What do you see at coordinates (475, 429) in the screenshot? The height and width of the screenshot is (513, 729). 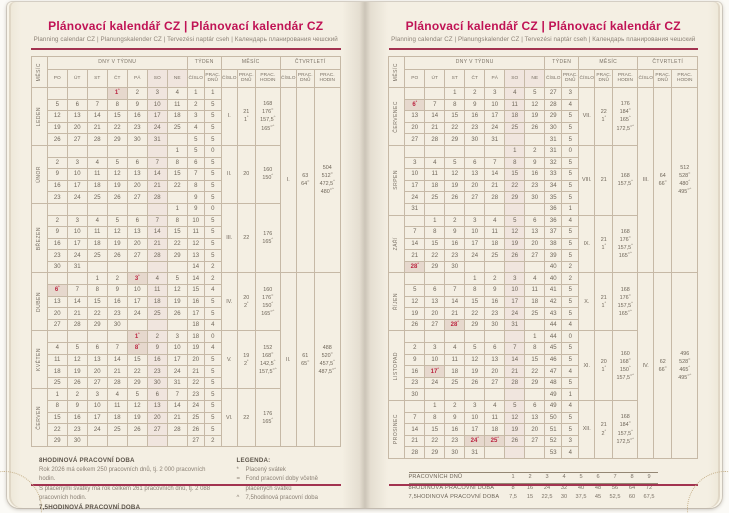 I see `day-cell: 17` at bounding box center [475, 429].